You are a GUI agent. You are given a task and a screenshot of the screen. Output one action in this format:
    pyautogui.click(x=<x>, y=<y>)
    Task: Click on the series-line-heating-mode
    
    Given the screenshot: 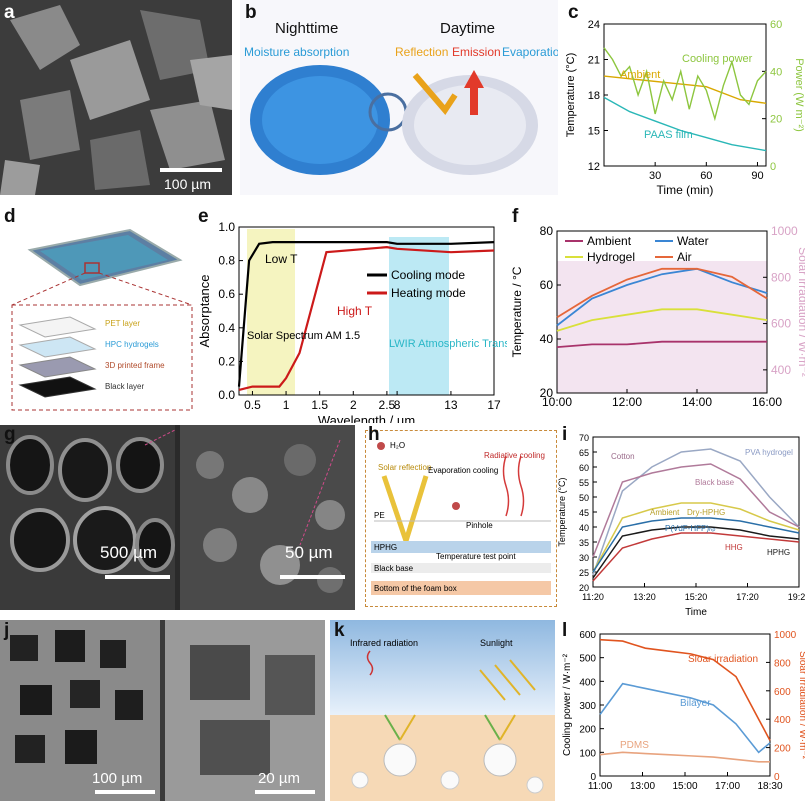 What is the action you would take?
    pyautogui.click(x=366, y=319)
    